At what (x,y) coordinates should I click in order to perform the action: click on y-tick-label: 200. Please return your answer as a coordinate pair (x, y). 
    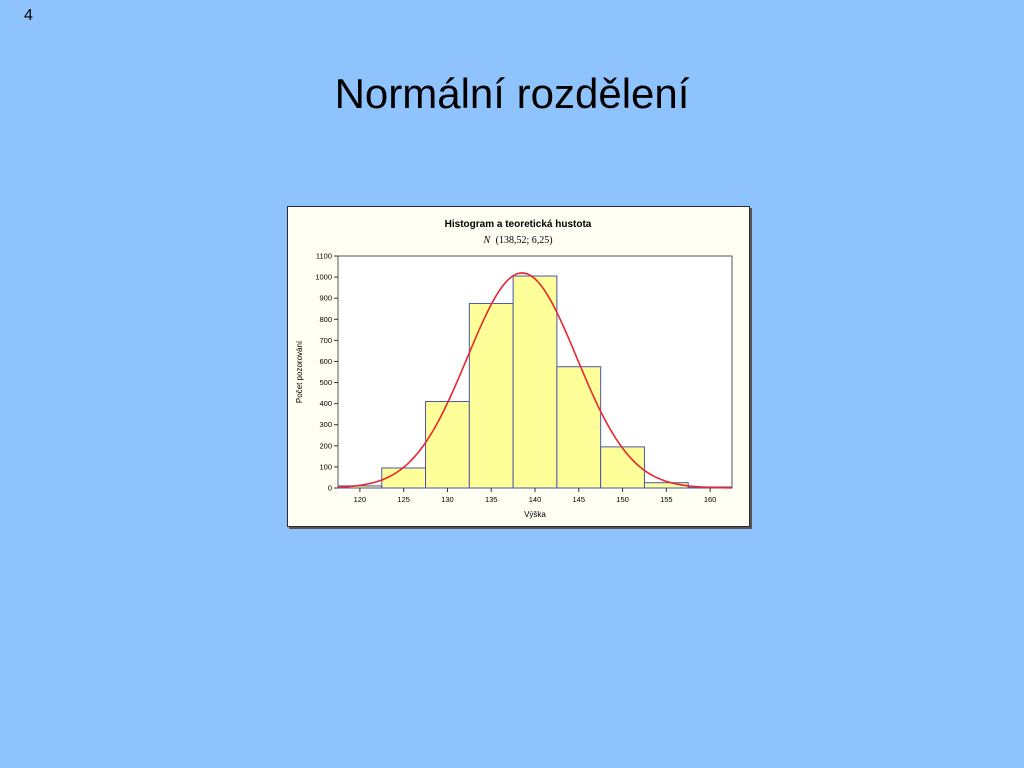
    Looking at the image, I should click on (325, 445).